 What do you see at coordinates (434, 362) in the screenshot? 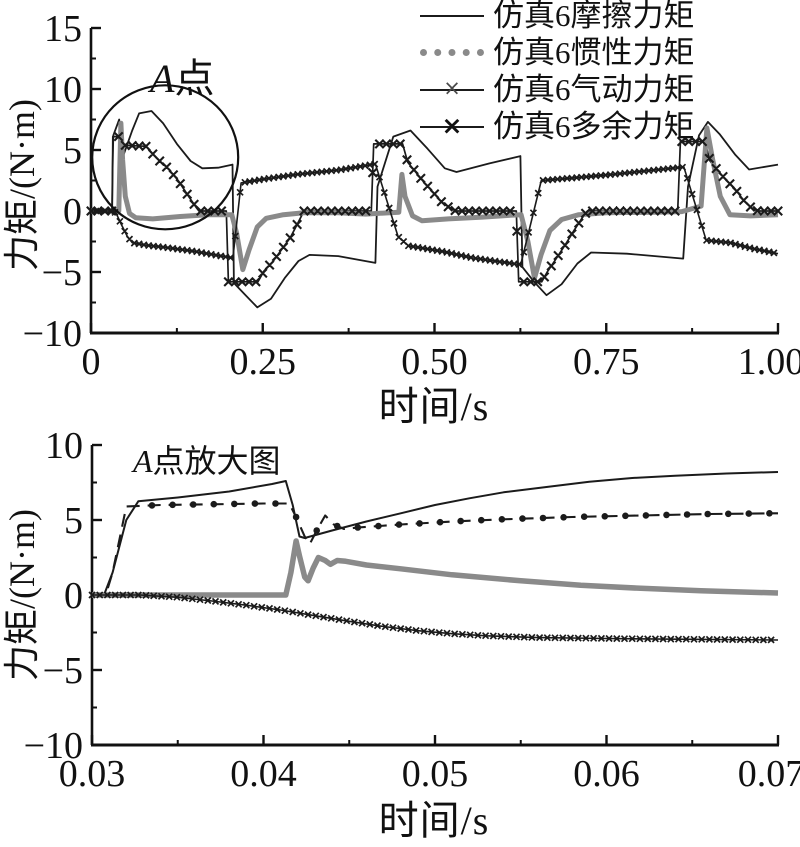
I see `x-tick-label: 0.50` at bounding box center [434, 362].